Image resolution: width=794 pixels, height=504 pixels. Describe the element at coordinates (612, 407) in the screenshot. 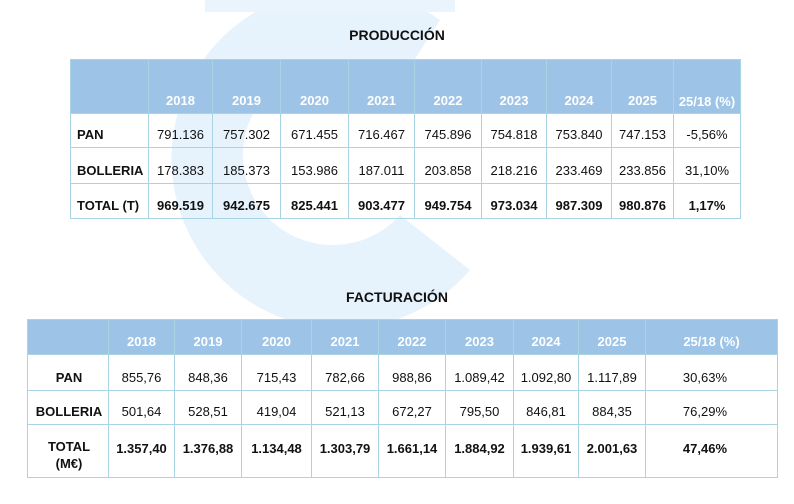

I see `value-cell: 884,35` at that location.